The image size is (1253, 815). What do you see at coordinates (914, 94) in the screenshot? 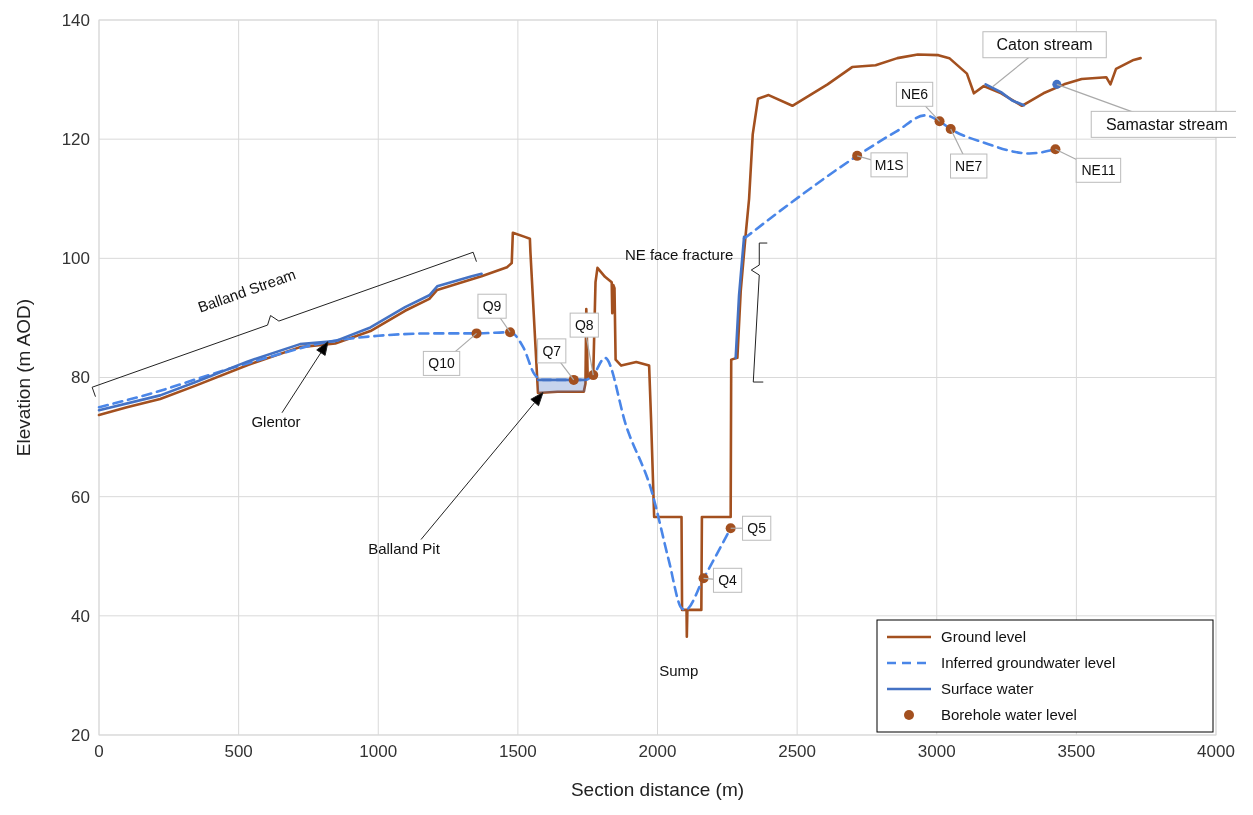
I see `annotation: NE6` at bounding box center [914, 94].